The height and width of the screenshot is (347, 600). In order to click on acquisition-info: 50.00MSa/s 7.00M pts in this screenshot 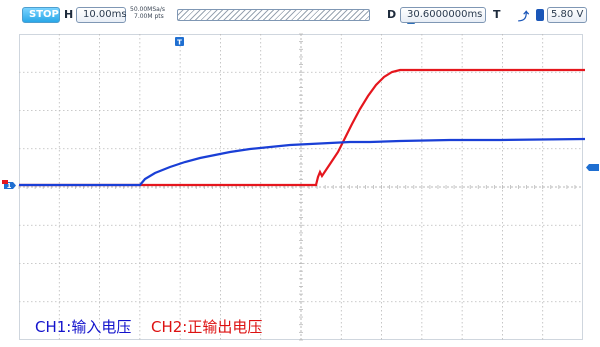, I will do `click(147, 13)`.